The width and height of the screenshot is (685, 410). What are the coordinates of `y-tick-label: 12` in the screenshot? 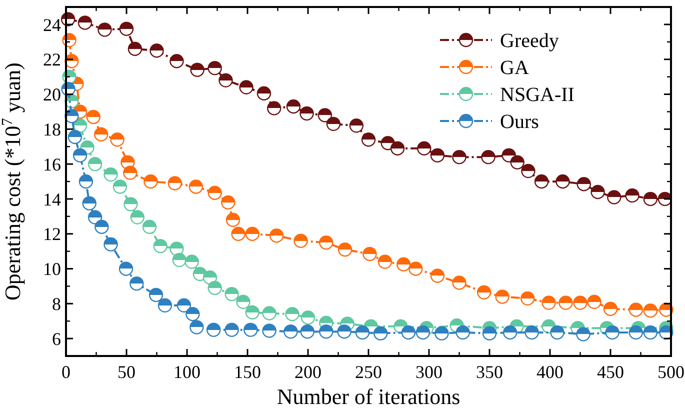 It's located at (52, 234).